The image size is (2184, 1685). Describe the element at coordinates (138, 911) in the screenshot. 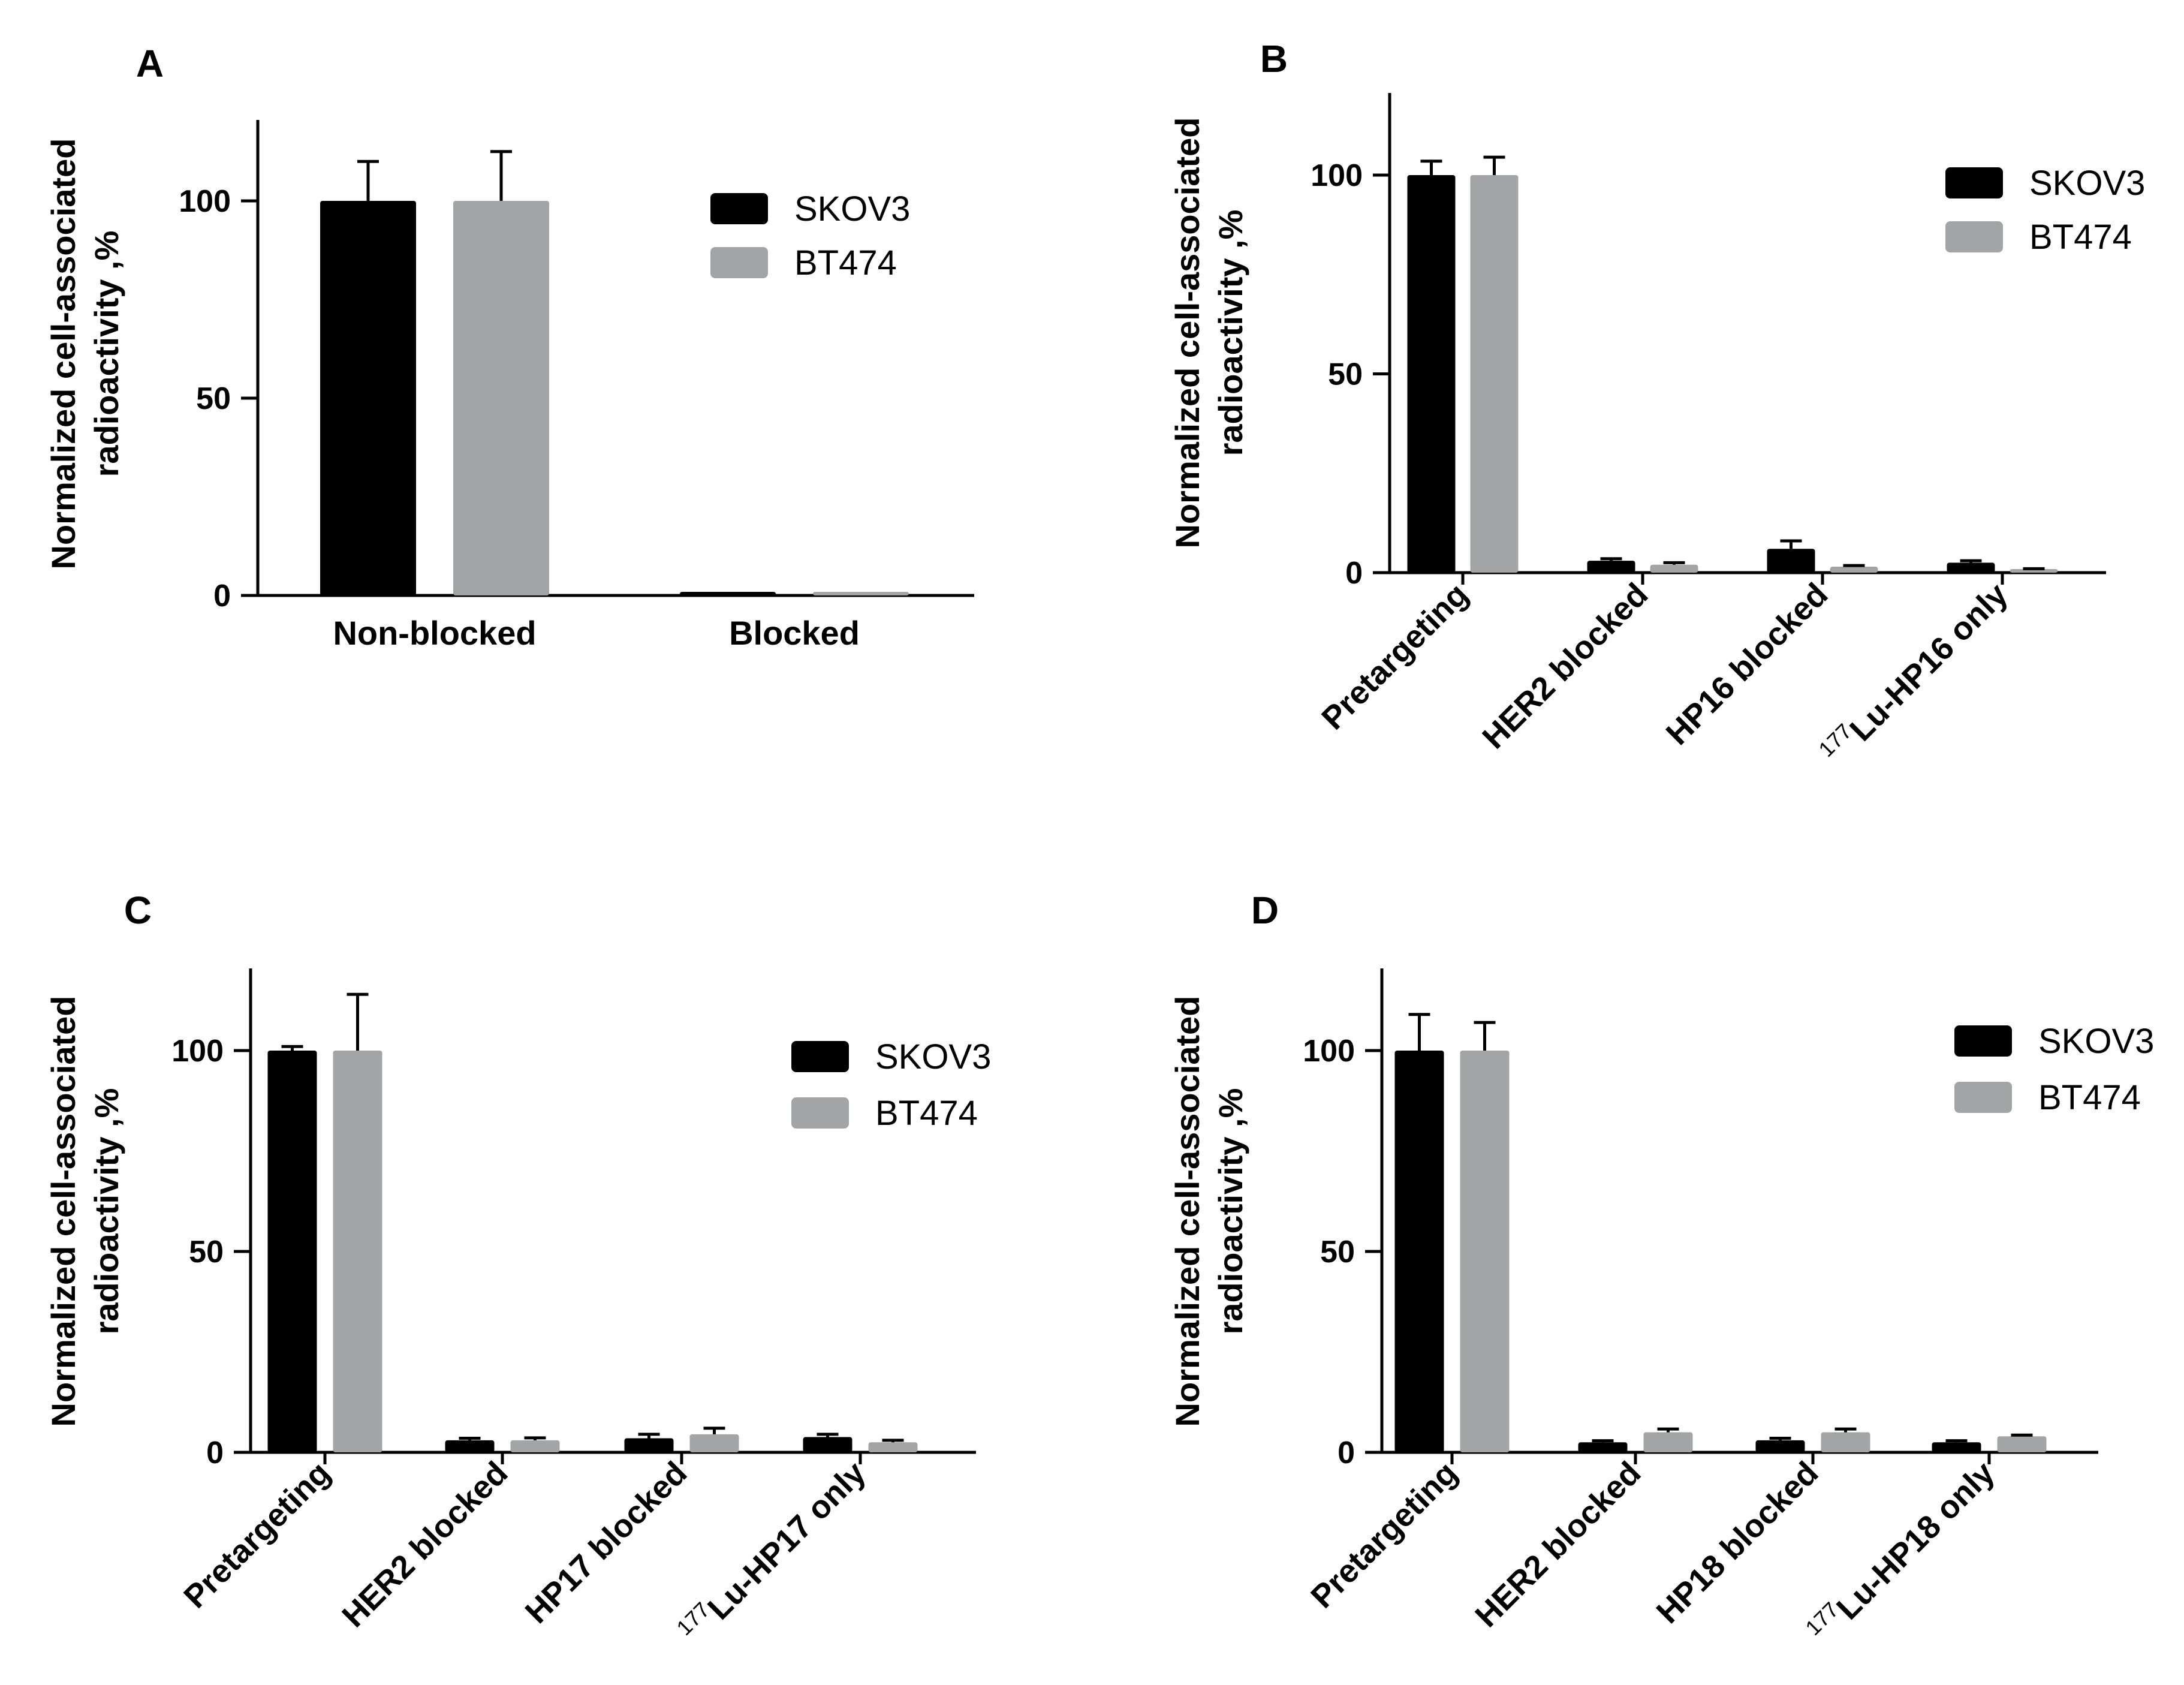

I see `panel-label: C` at that location.